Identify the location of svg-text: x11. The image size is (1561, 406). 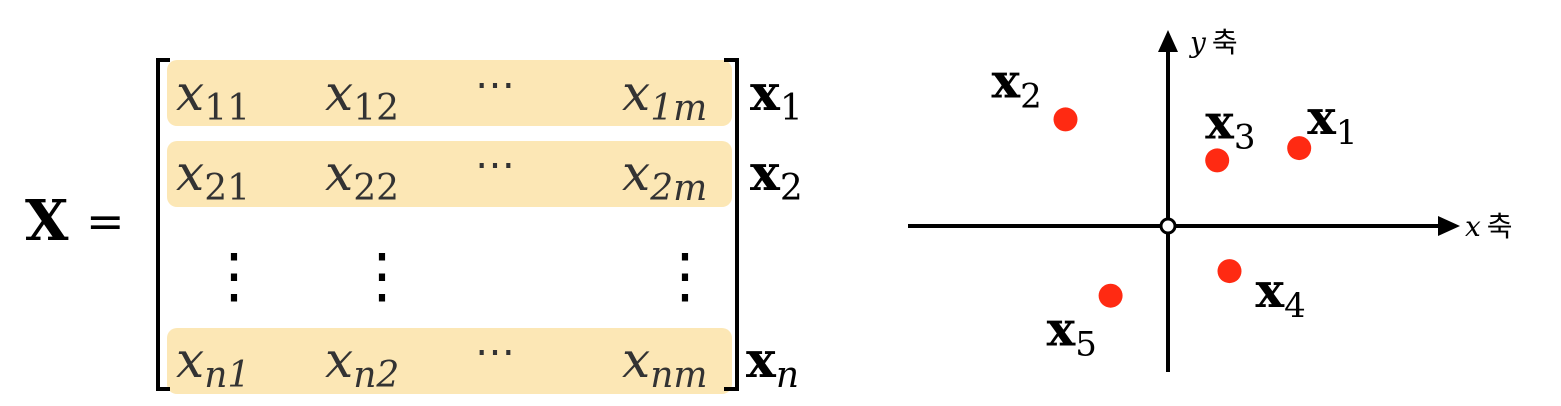
(213, 96).